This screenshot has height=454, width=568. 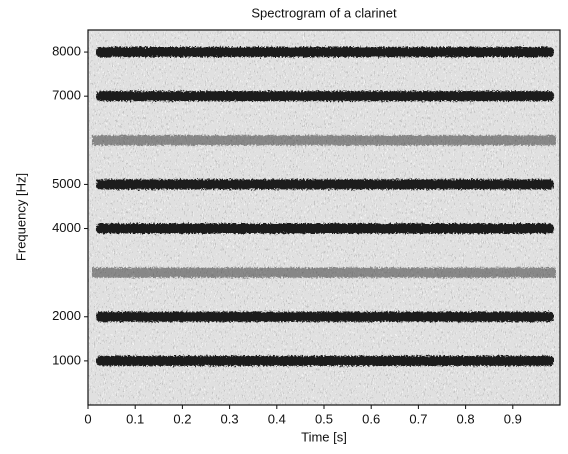 I want to click on x-tick-label: 0.6, so click(x=371, y=418).